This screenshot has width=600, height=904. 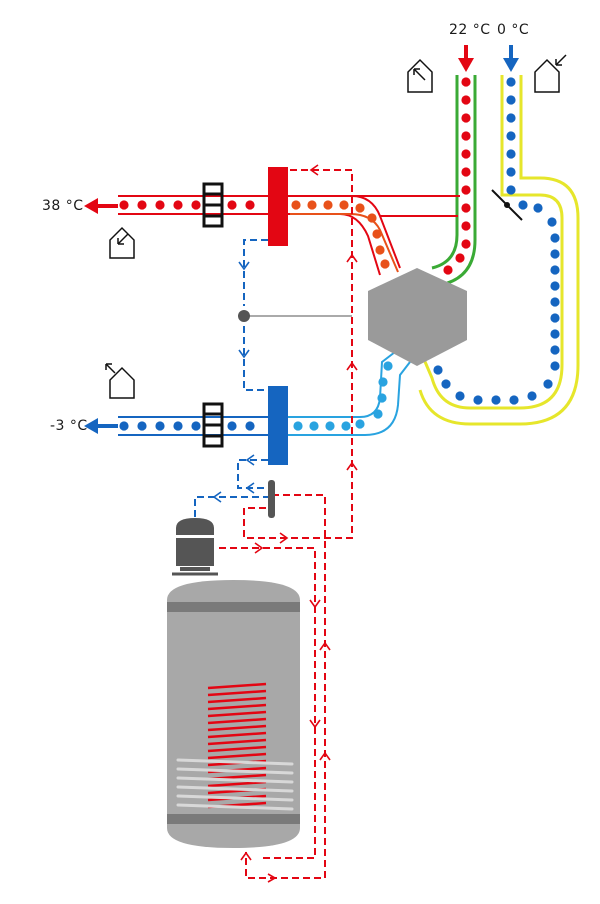 I want to click on hot-water-tank-icon, so click(x=233, y=714).